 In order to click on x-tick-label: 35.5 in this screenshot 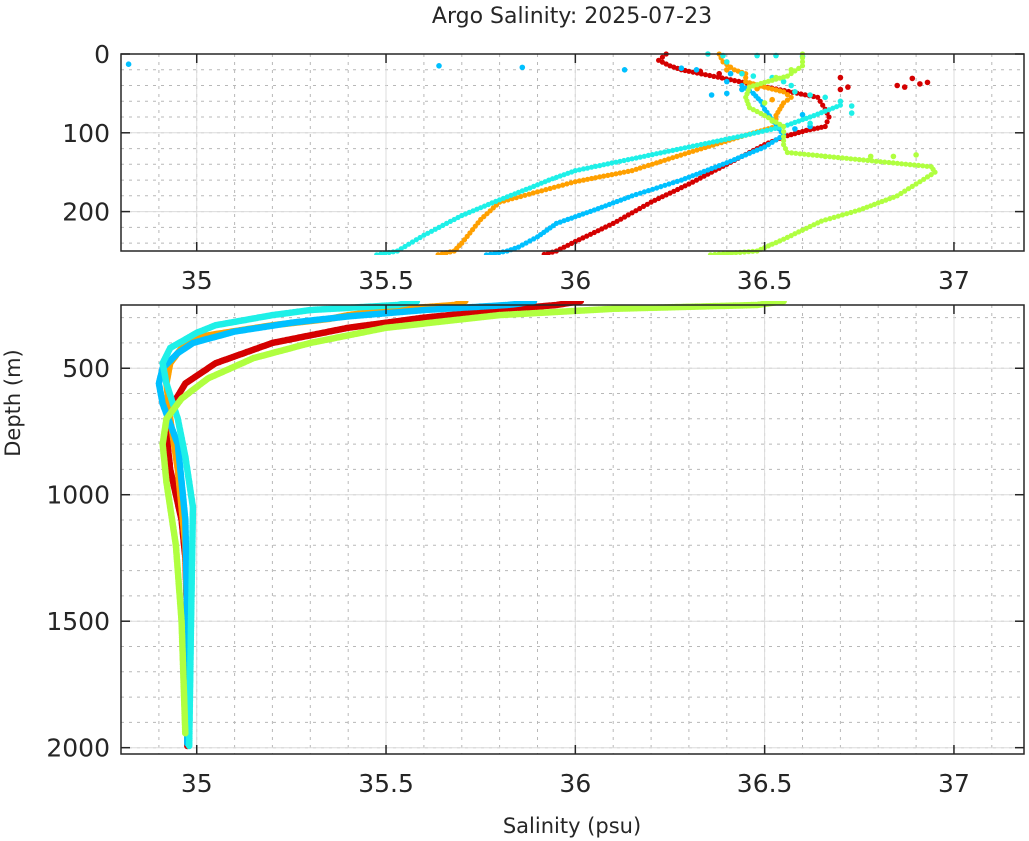, I will do `click(386, 783)`.